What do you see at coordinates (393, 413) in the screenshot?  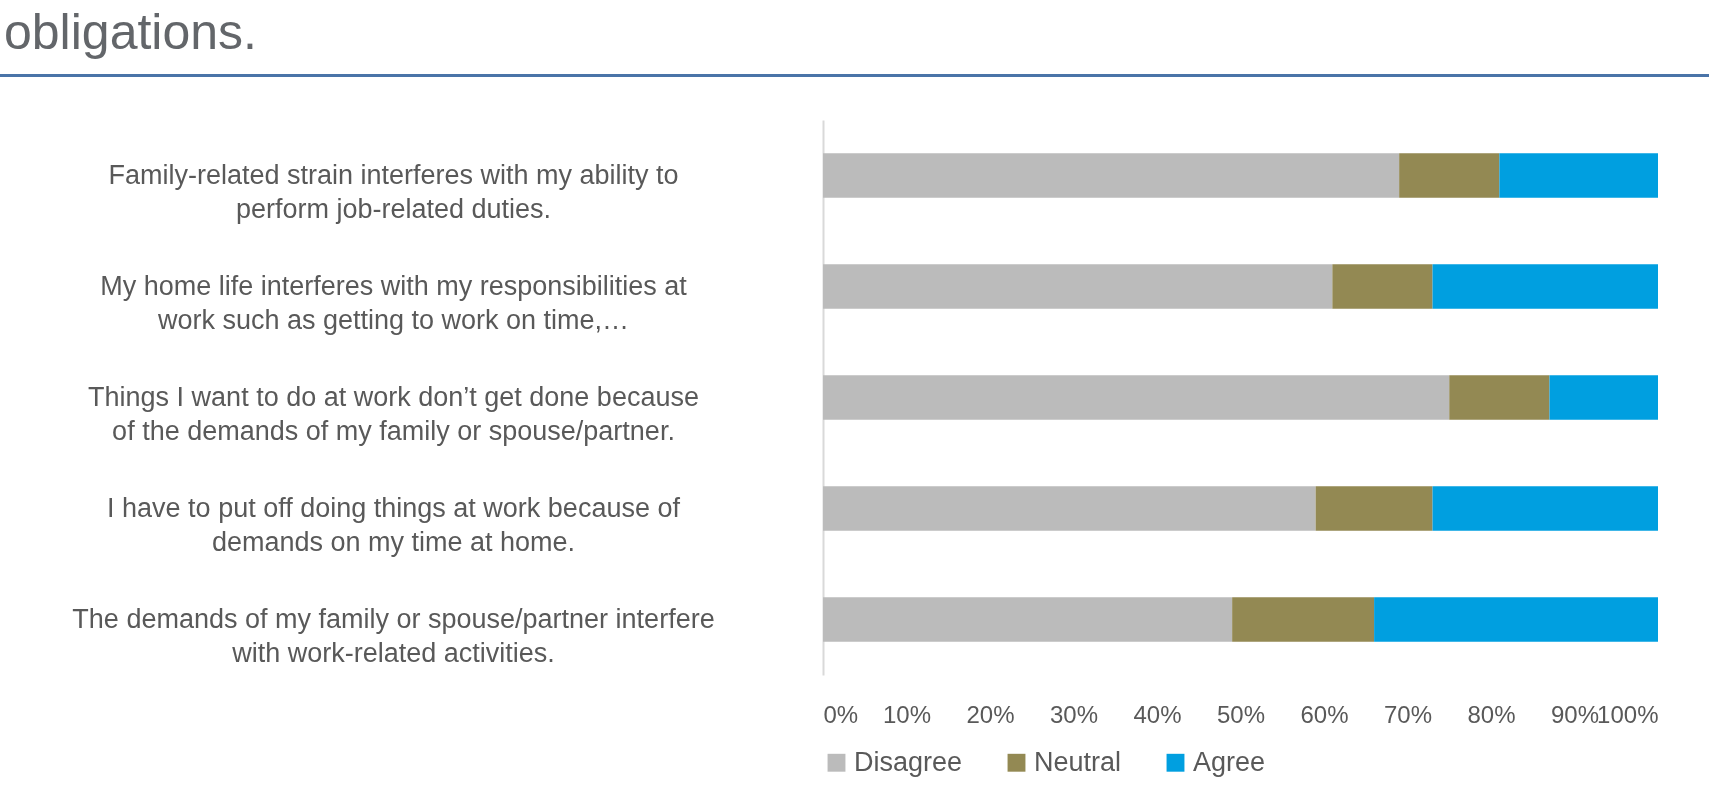 I see `y-tick-label: Things I want to do at work don’t get done because of the demands of my family or spouse/partner.` at bounding box center [393, 413].